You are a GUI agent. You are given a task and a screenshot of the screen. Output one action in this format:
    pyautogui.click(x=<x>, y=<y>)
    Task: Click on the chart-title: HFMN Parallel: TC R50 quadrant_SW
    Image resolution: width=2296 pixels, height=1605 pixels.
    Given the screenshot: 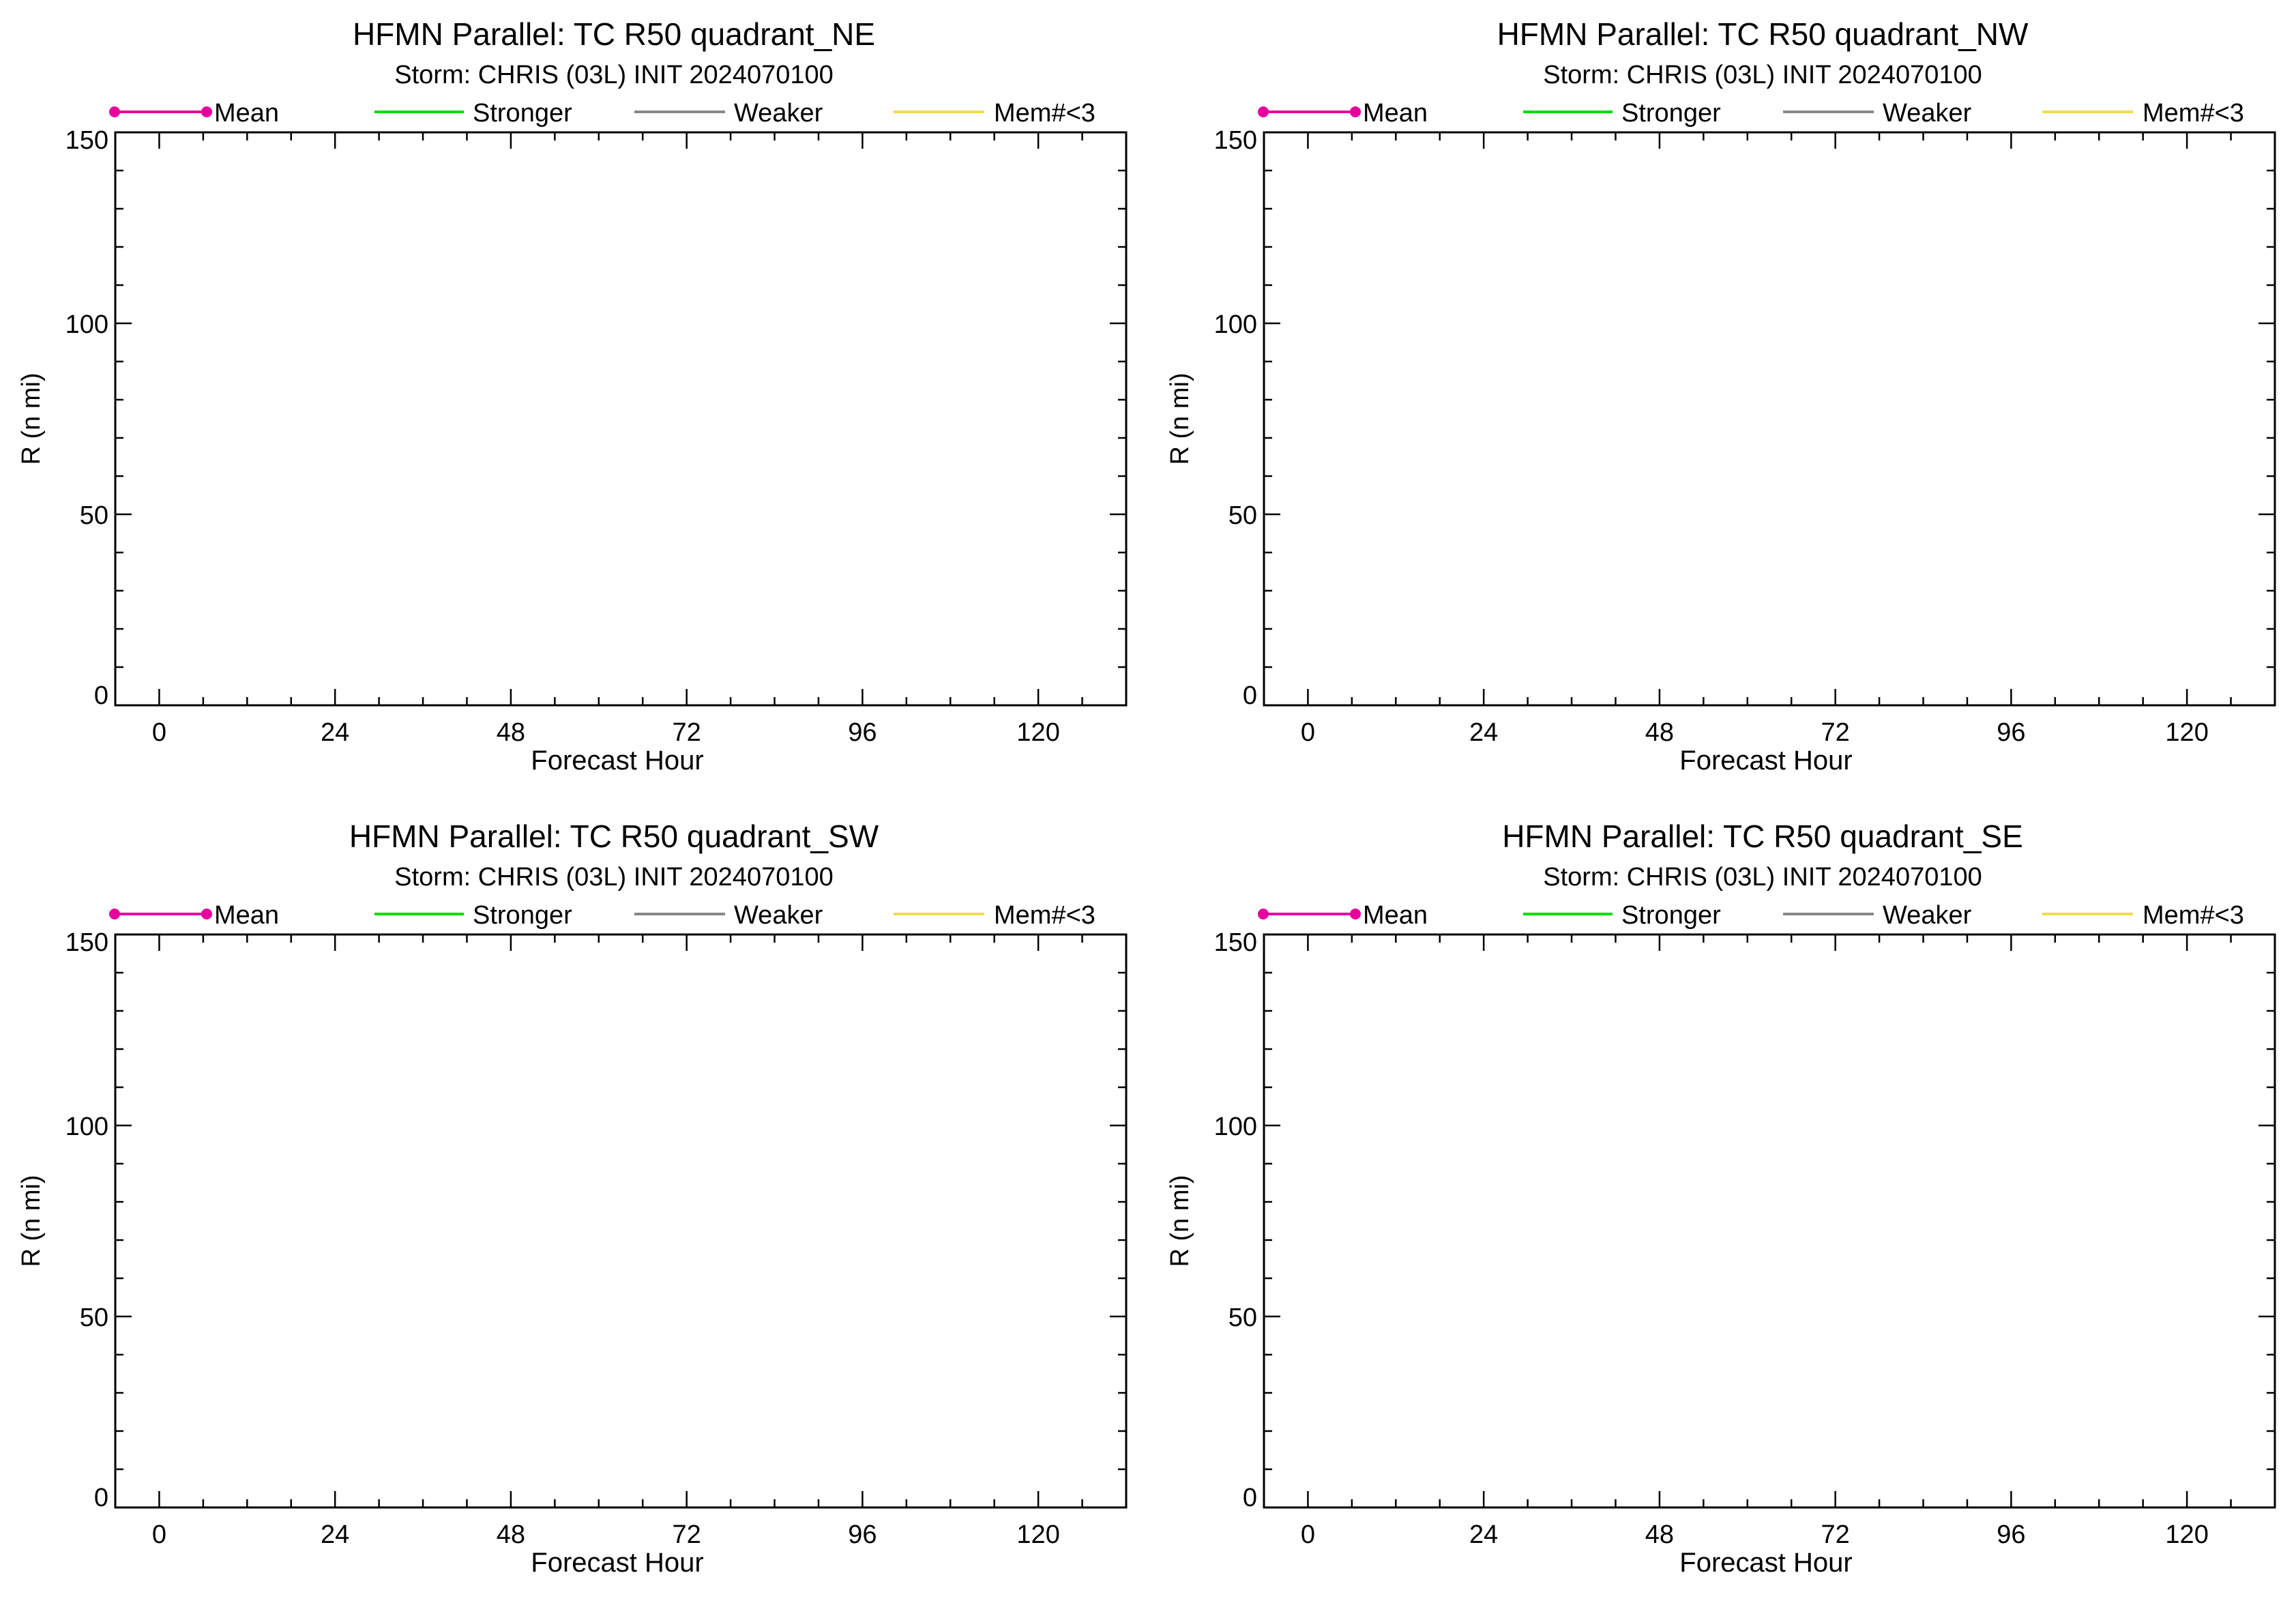 What is the action you would take?
    pyautogui.click(x=614, y=836)
    